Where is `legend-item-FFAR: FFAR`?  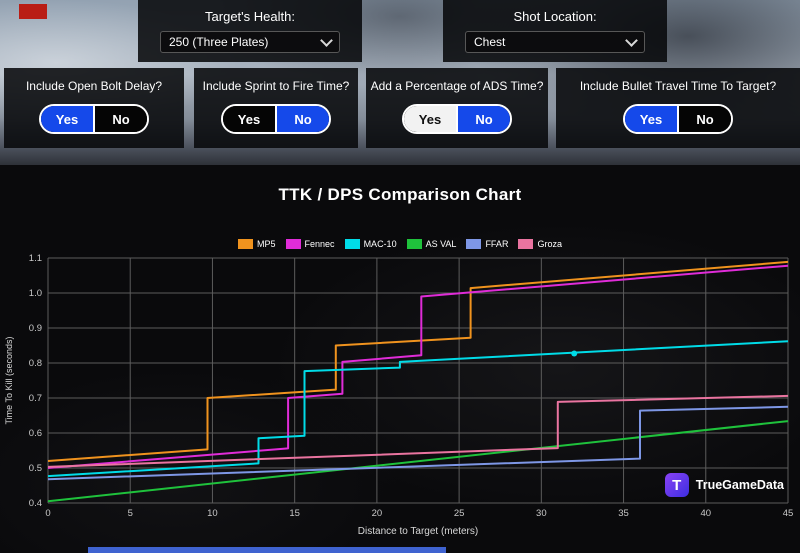 legend-item-FFAR: FFAR is located at coordinates (487, 244).